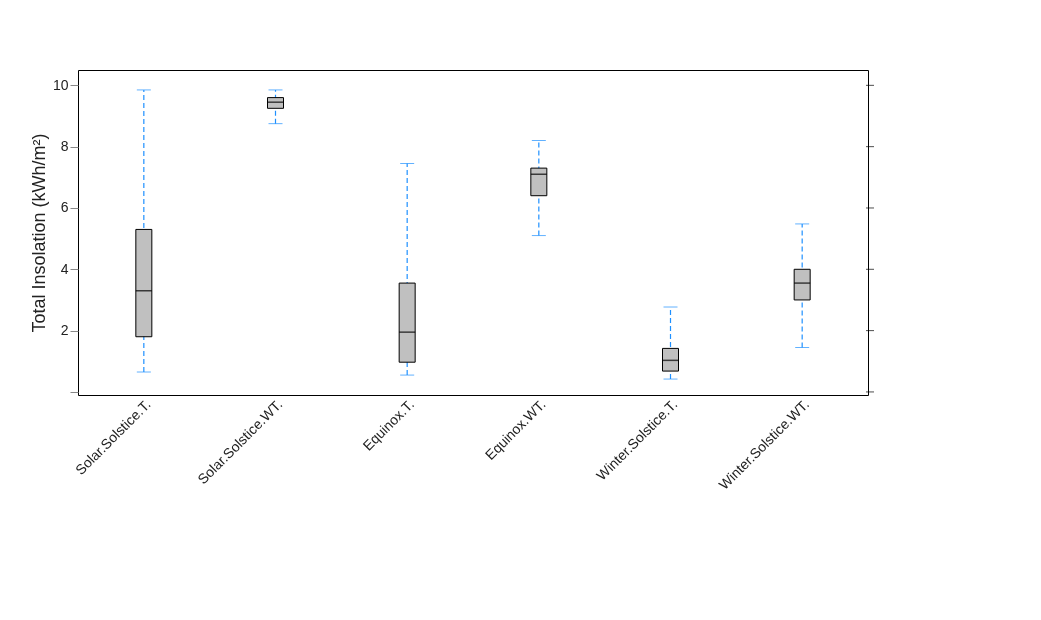 The image size is (1041, 620). What do you see at coordinates (64, 330) in the screenshot?
I see `y-tick-label: 2` at bounding box center [64, 330].